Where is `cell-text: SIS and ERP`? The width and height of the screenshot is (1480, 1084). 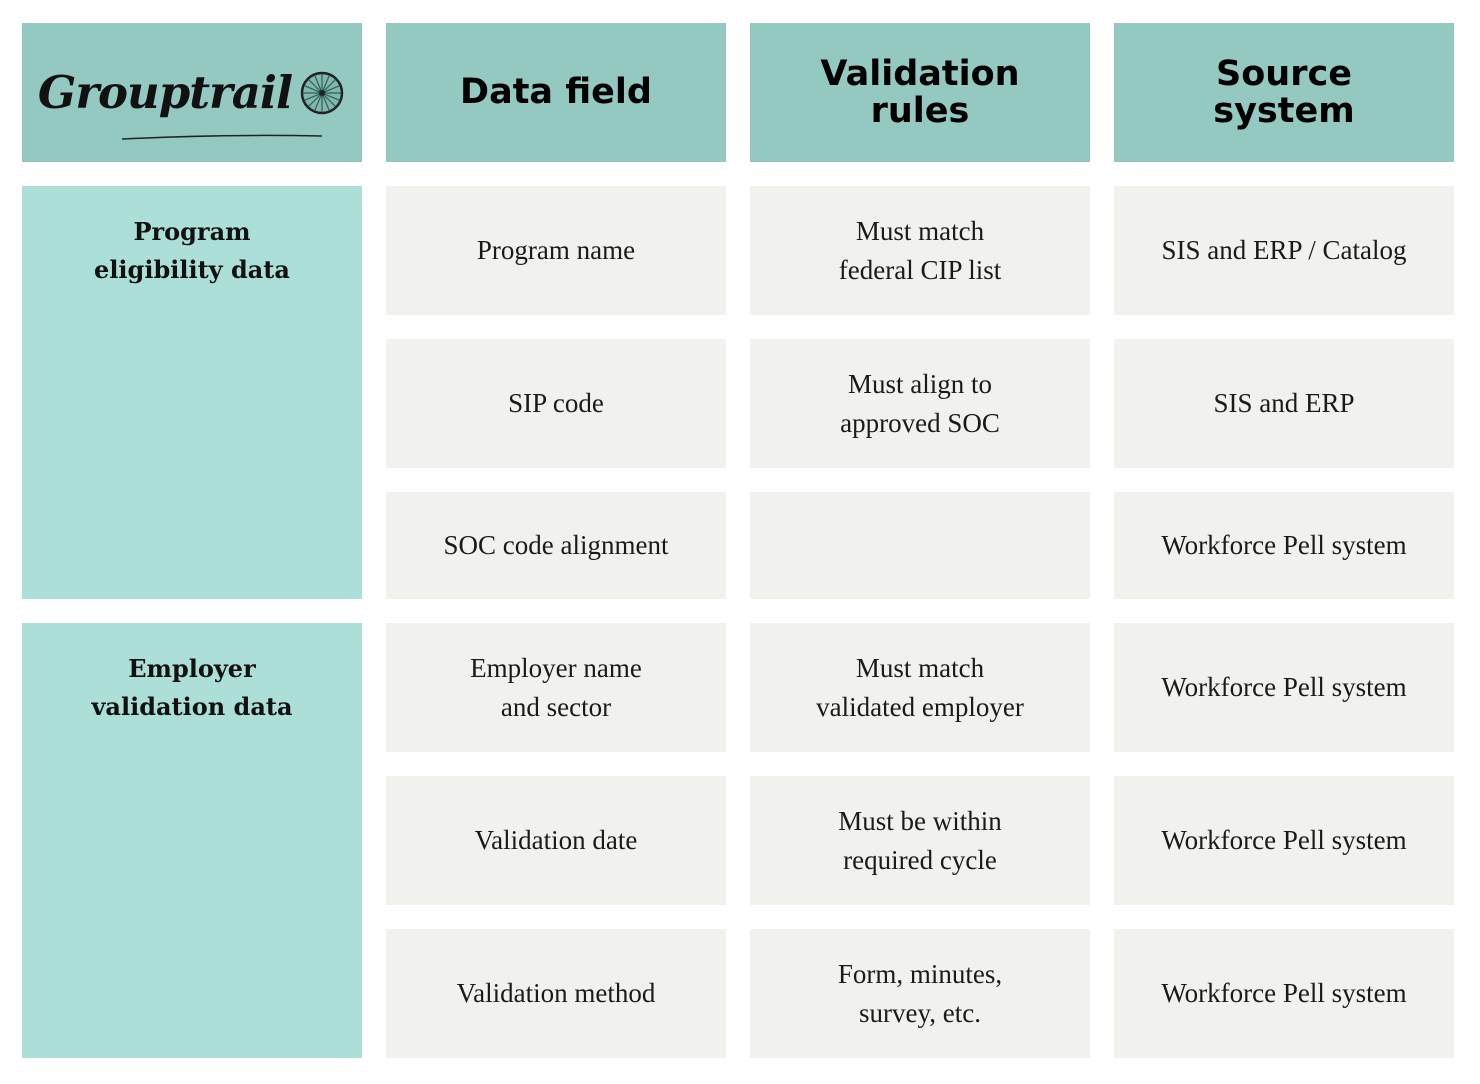
cell-text: SIS and ERP is located at coordinates (1284, 403).